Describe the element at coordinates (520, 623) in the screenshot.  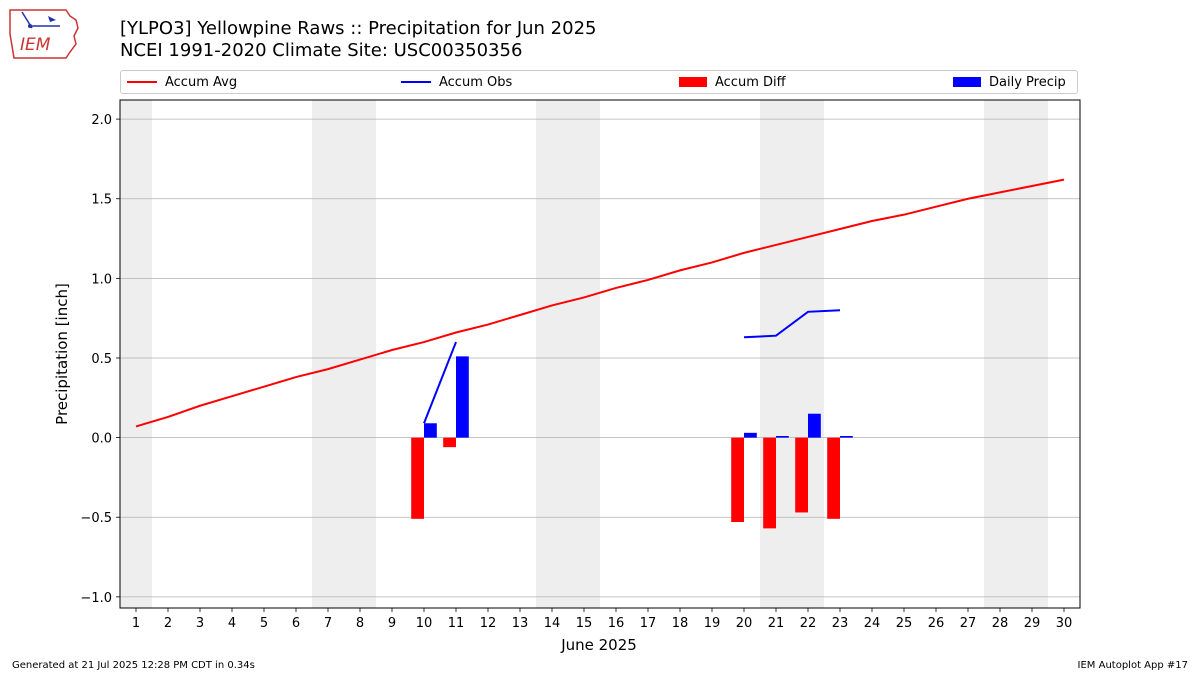
I see `xtick-label-12: 13` at that location.